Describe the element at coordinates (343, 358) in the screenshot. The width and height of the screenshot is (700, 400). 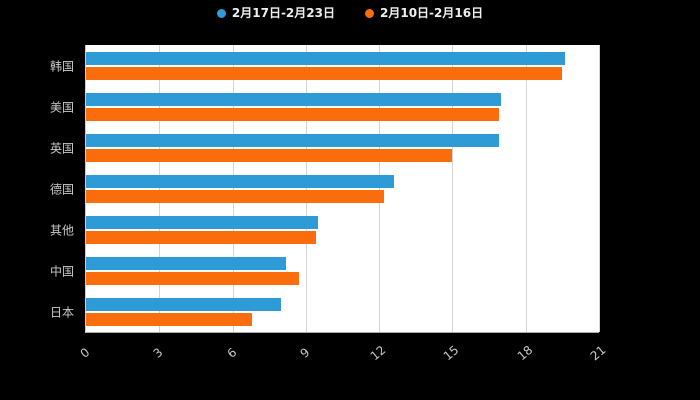
I see `x-axis-labels: 0 3 6 9 12 15 18 21` at that location.